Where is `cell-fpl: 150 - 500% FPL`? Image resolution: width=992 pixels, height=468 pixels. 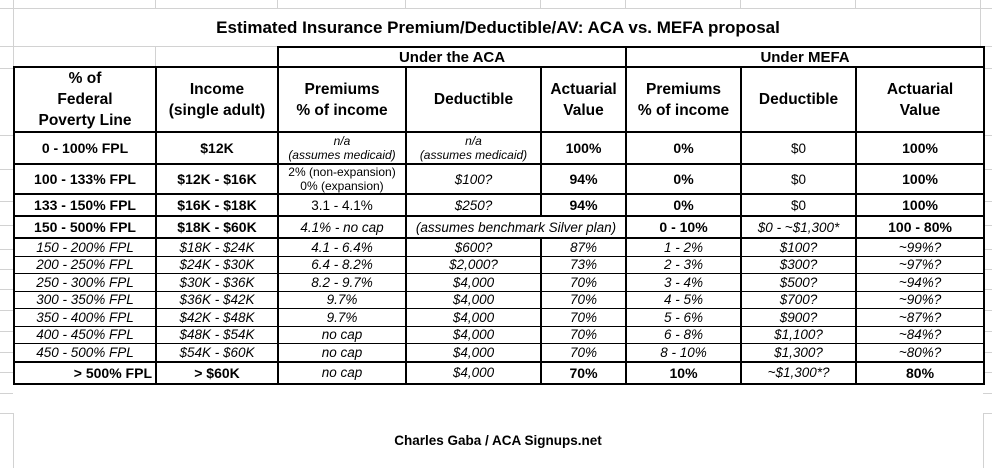
cell-fpl: 150 - 500% FPL is located at coordinates (85, 227).